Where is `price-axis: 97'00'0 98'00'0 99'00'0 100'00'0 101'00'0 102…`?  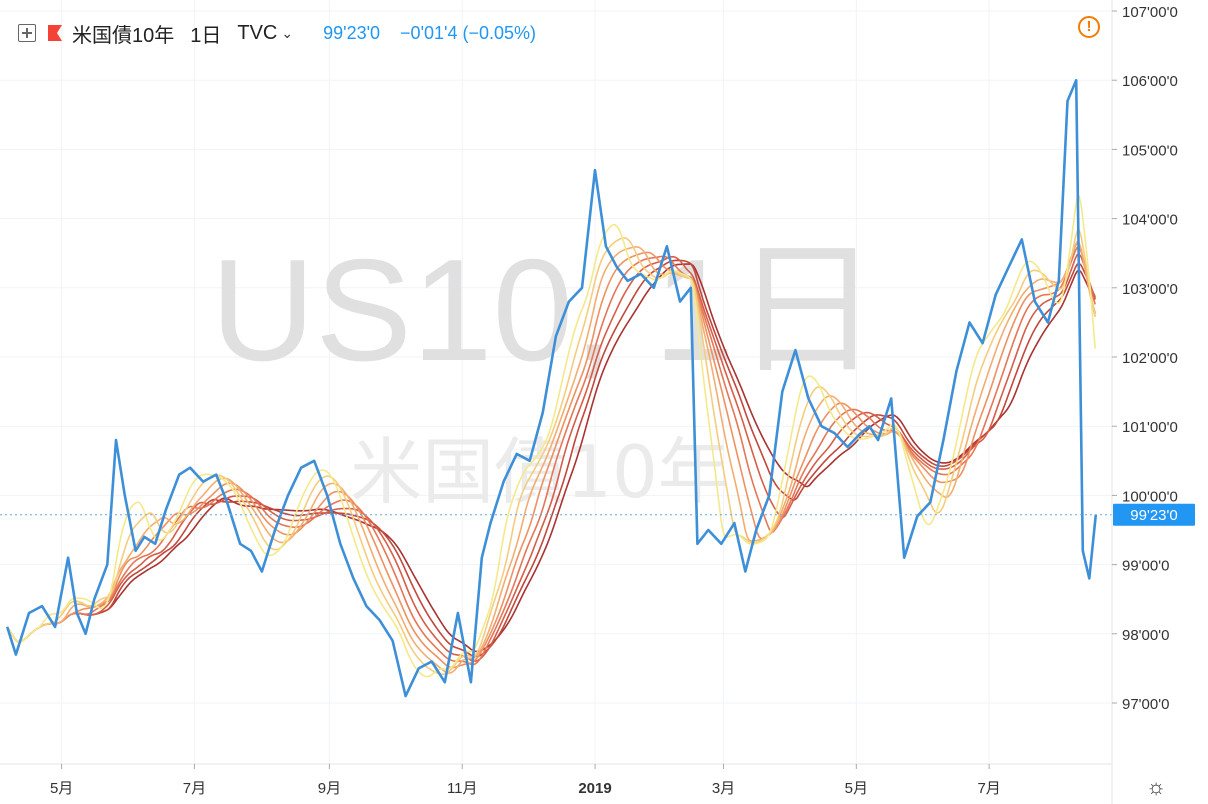 price-axis: 97'00'0 98'00'0 99'00'0 100'00'0 101'00'0 102… is located at coordinates (1145, 358).